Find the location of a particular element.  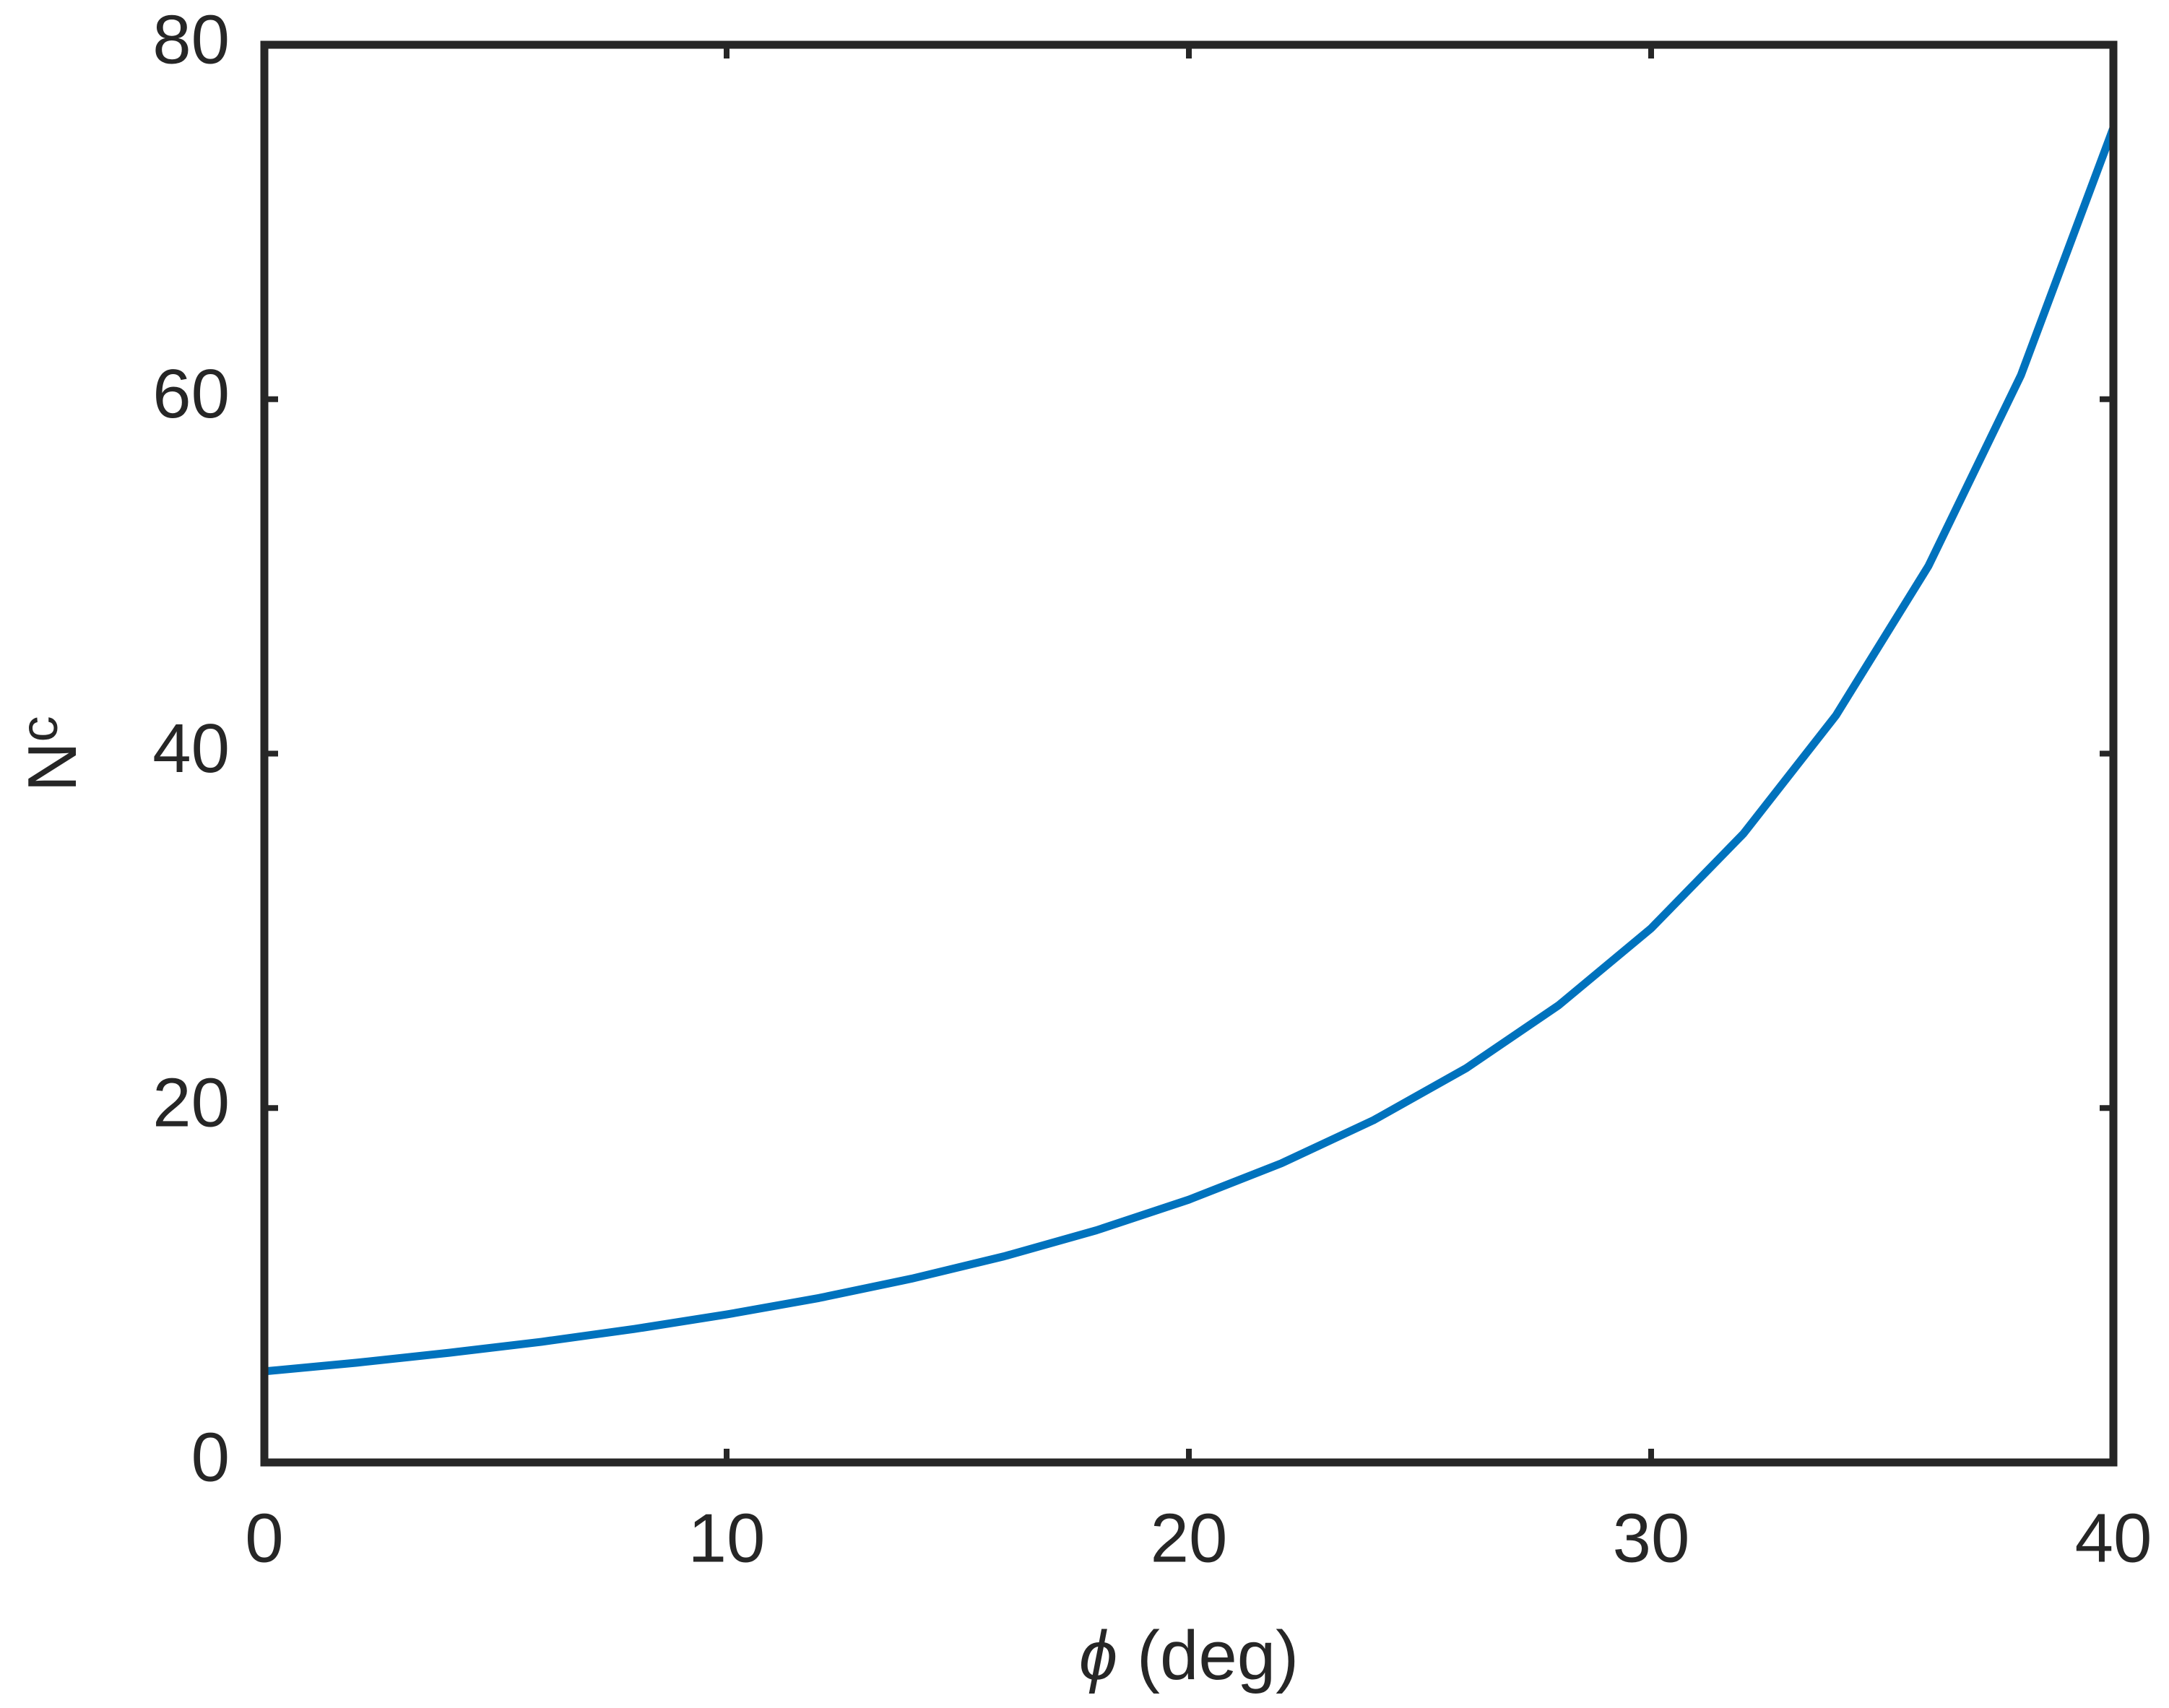

y-axis-label: Nc is located at coordinates (51, 754).